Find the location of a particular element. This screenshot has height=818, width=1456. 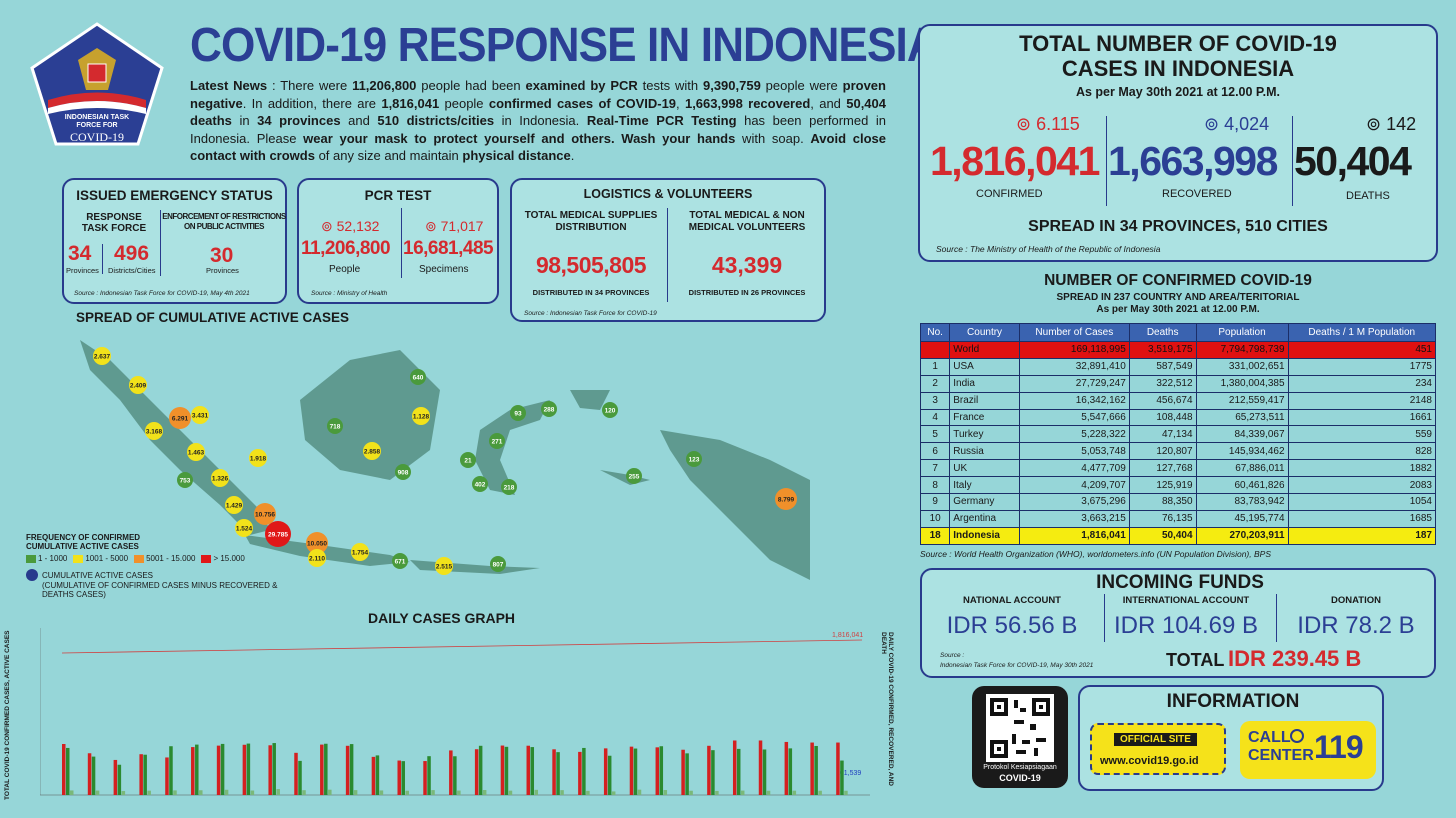

map-point-label: 120 is located at coordinates (610, 411).